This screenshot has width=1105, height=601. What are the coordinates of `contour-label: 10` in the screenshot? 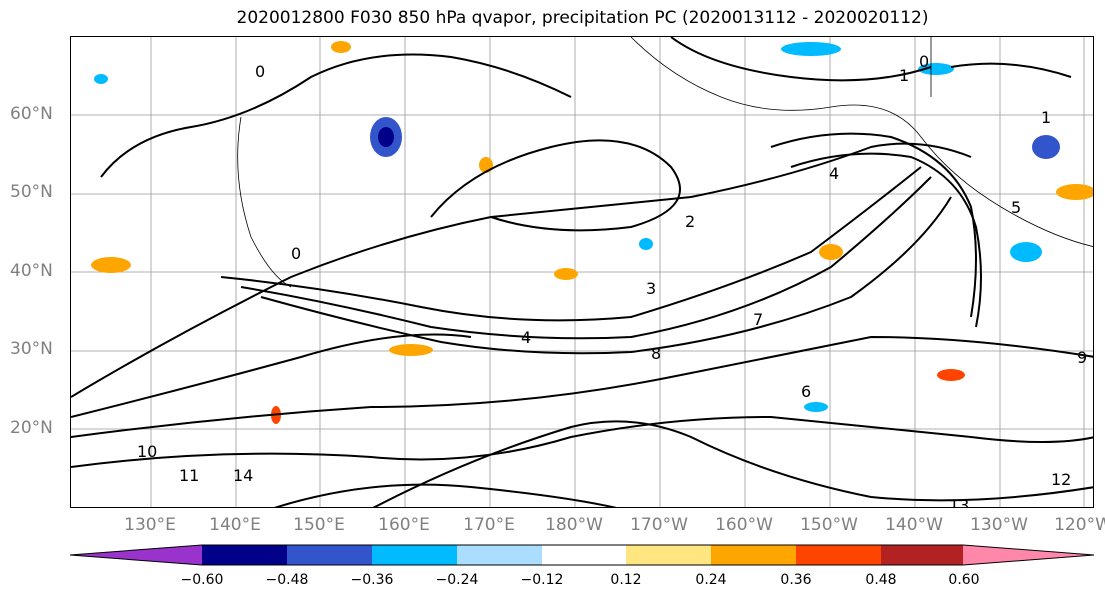 It's located at (147, 451).